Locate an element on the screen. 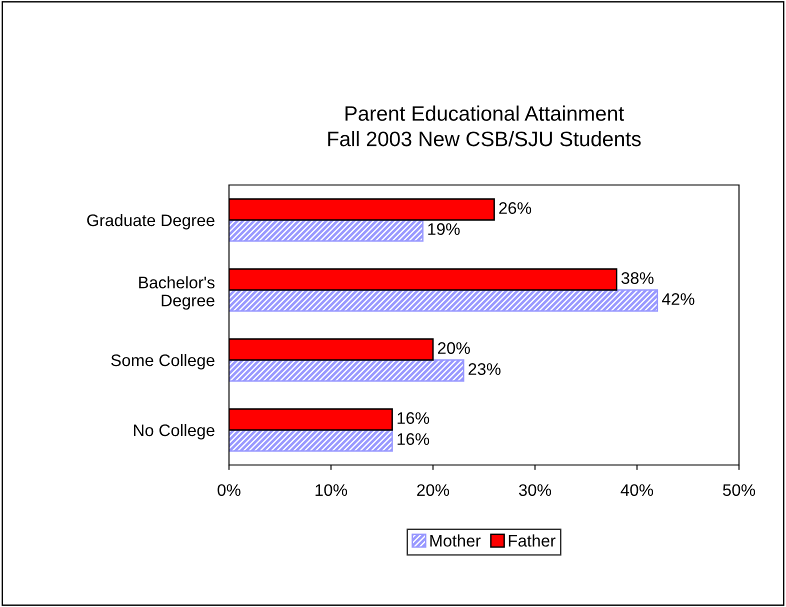  x-tick-label: 40% is located at coordinates (637, 490).